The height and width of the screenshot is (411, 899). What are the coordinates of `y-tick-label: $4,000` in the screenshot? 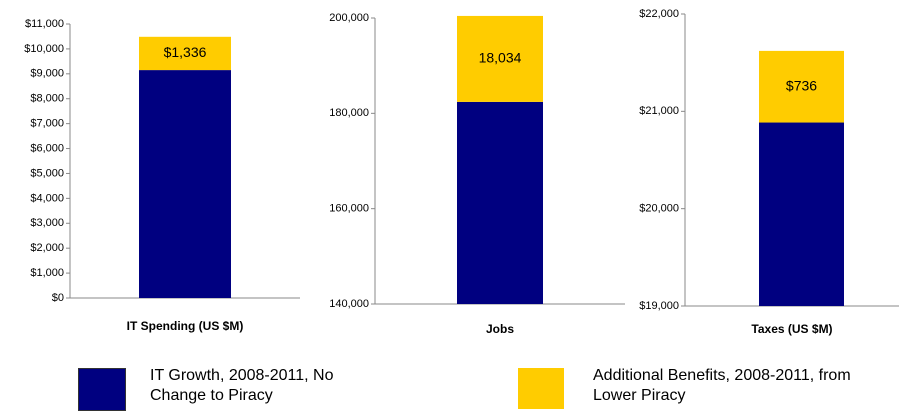 It's located at (47, 198).